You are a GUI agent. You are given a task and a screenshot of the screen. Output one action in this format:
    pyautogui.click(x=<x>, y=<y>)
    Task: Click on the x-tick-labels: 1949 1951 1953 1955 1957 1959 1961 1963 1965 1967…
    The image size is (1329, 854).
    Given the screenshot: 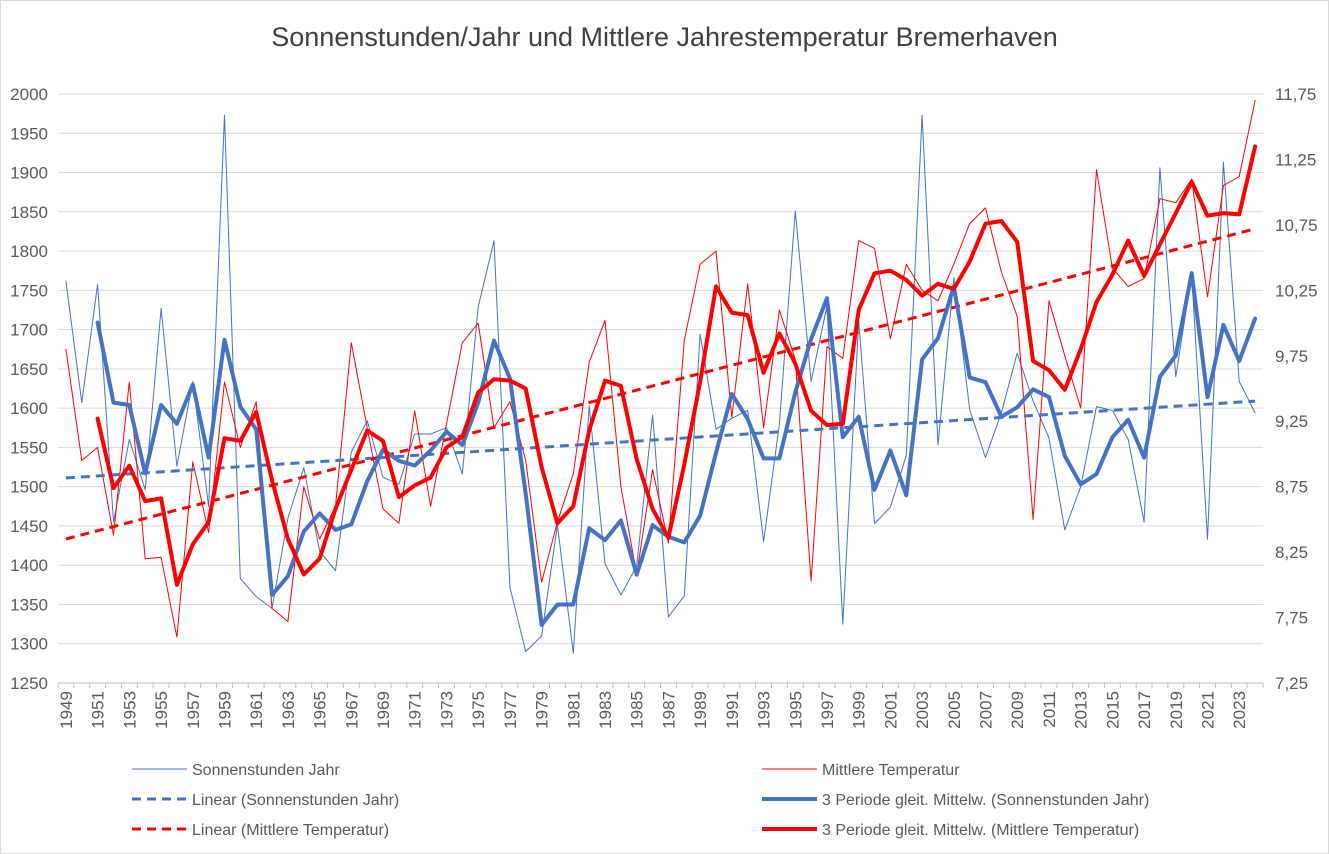 What is the action you would take?
    pyautogui.click(x=653, y=710)
    